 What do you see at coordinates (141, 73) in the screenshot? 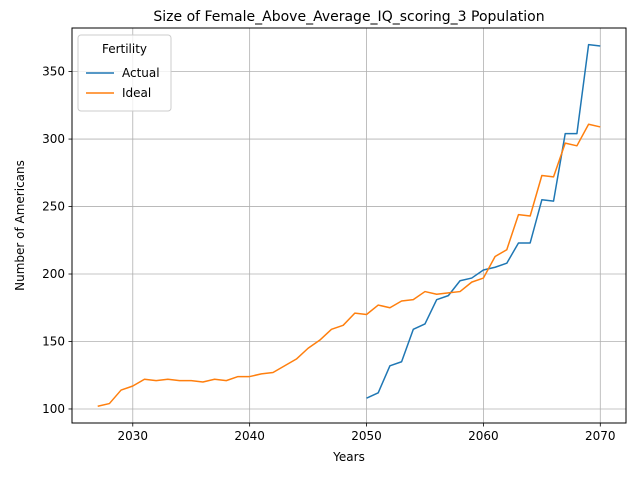
I see `legend-label-actual: Actual` at bounding box center [141, 73].